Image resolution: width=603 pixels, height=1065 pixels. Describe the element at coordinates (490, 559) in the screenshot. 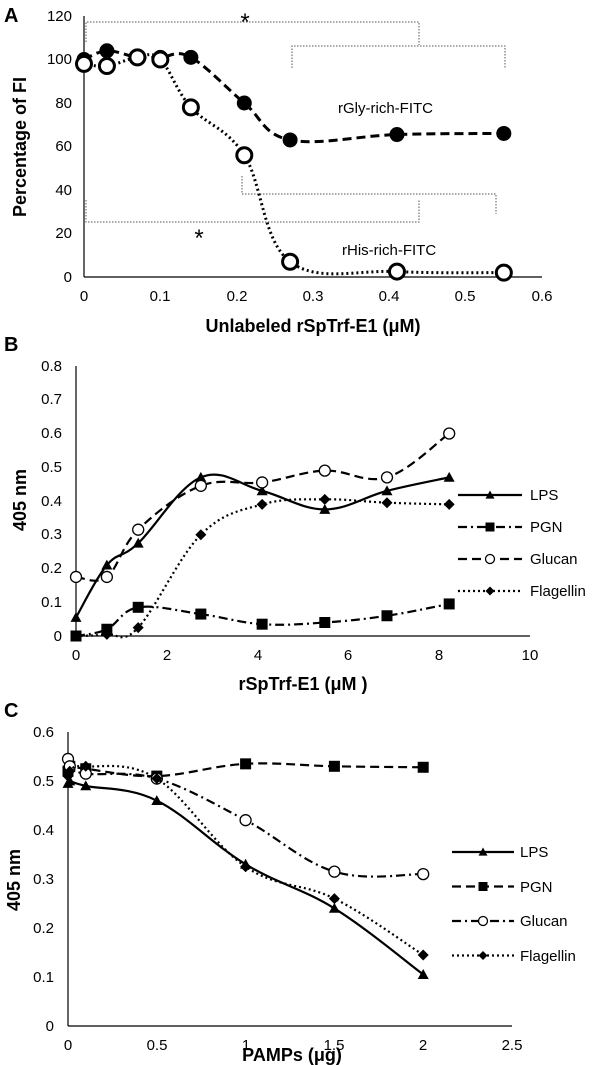

I see `legend-marker-glucan` at that location.